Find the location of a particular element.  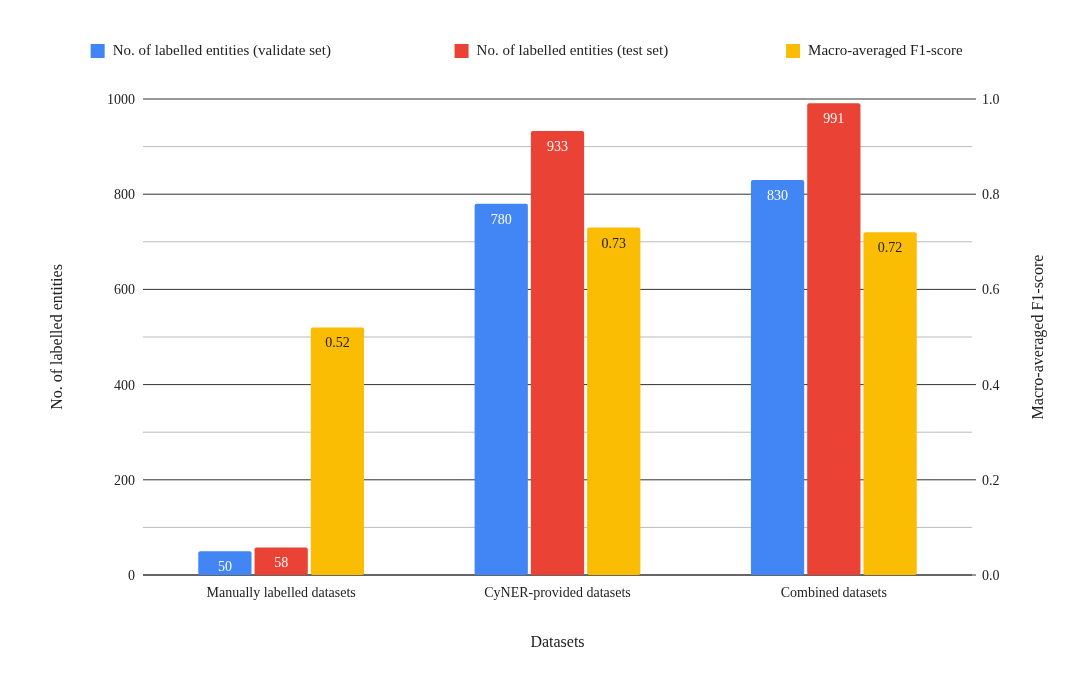

legend-label: No. of labelled entities (validate set) is located at coordinates (221, 50).